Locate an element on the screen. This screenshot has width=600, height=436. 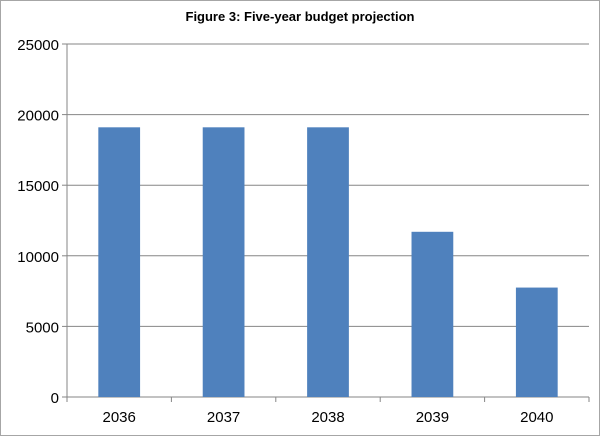
x-tick-label: 2036 is located at coordinates (119, 417).